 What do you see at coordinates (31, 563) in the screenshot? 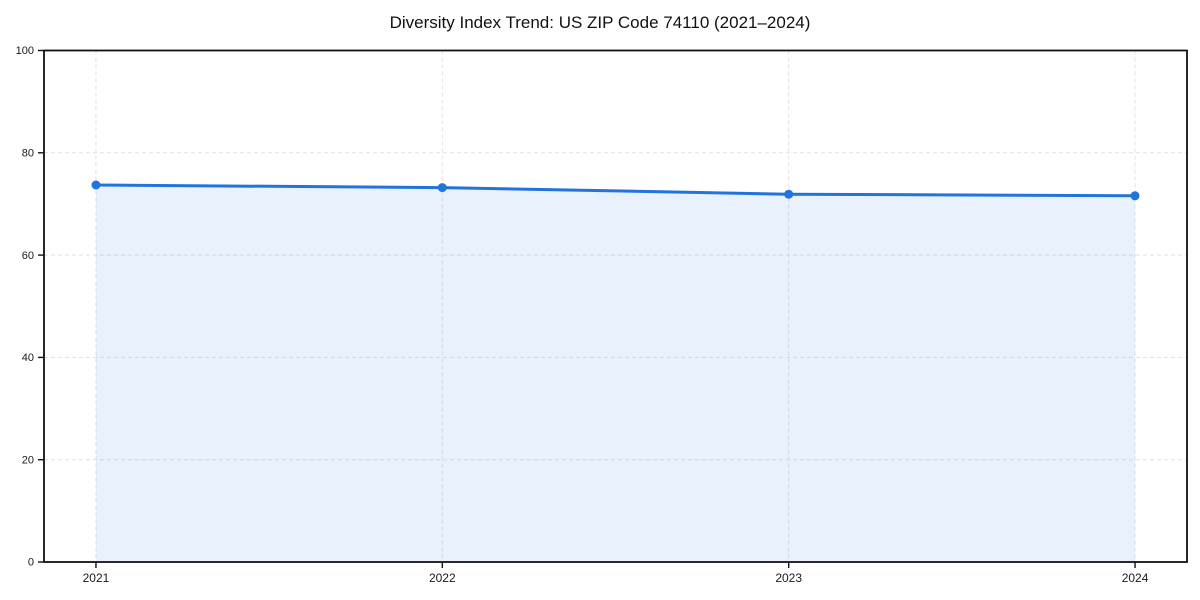
I see `y-tick-label: 0` at bounding box center [31, 563].